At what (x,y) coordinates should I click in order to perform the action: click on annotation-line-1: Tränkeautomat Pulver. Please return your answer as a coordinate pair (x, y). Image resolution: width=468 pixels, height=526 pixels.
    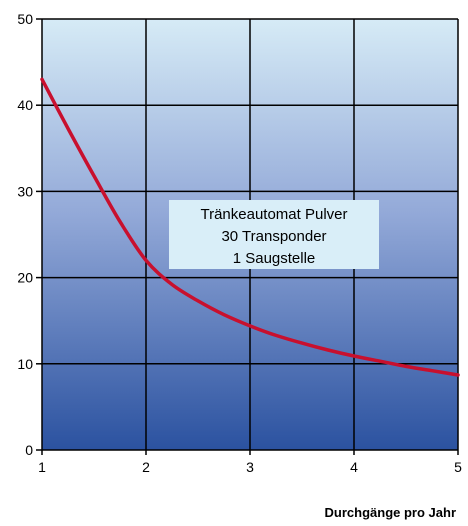
    Looking at the image, I should click on (273, 214).